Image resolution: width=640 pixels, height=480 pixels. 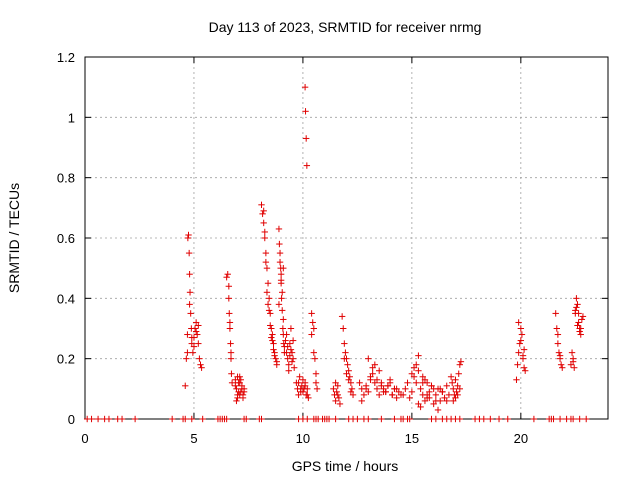 I want to click on y-tick-label: 0.6, so click(x=66, y=238).